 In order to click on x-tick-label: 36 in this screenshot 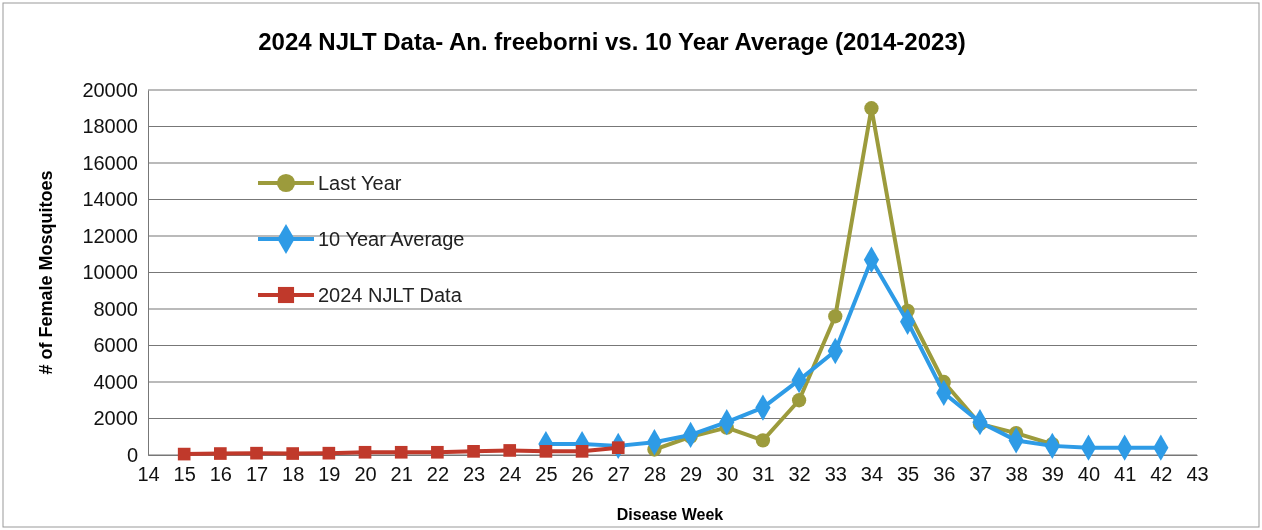, I will do `click(944, 474)`.